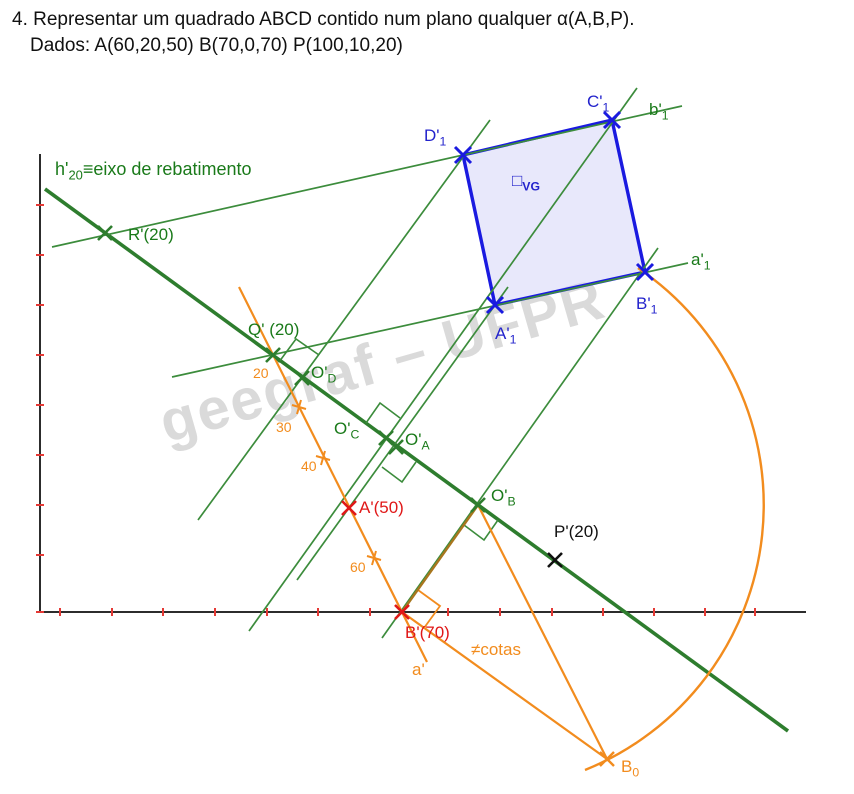  What do you see at coordinates (302, 378) in the screenshot?
I see `point-marker-od` at bounding box center [302, 378].